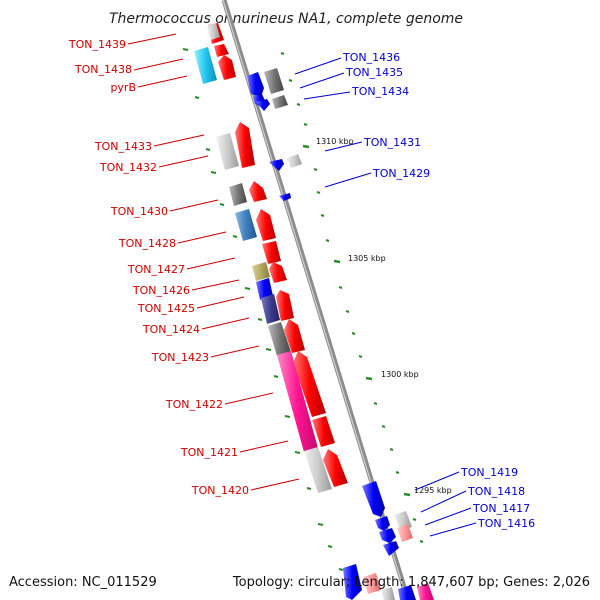 This screenshot has width=600, height=600. I want to click on label-ton-1439: TON_1439, so click(97, 44).